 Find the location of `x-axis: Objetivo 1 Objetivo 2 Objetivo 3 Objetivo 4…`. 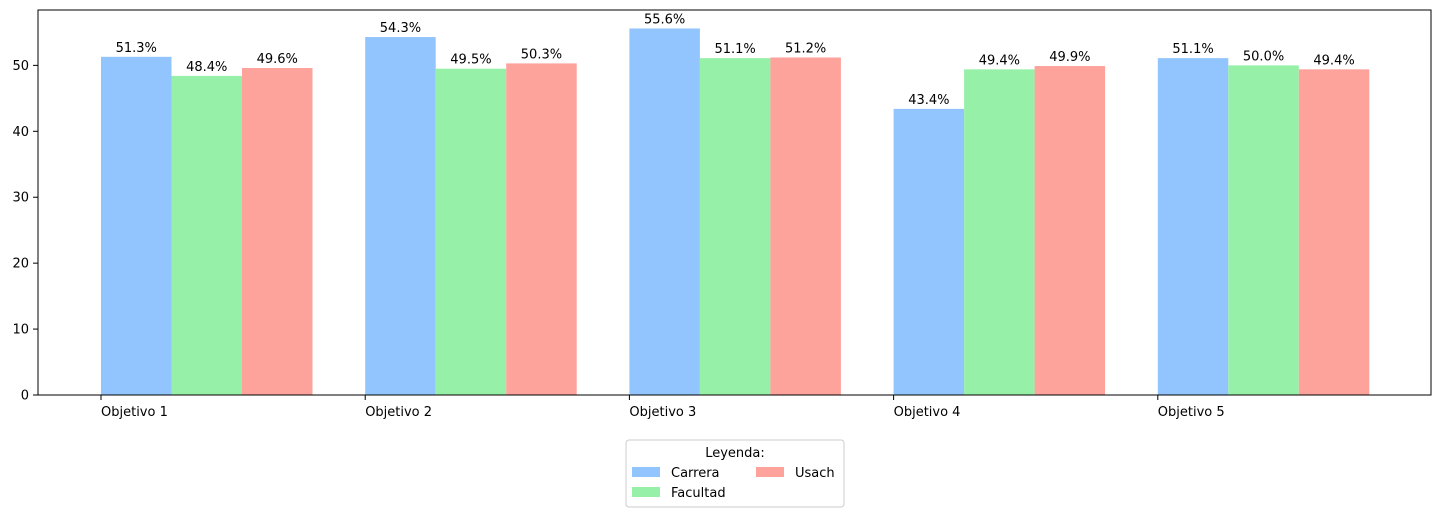

x-axis: Objetivo 1 Objetivo 2 Objetivo 3 Objetivo 4… is located at coordinates (662, 407).